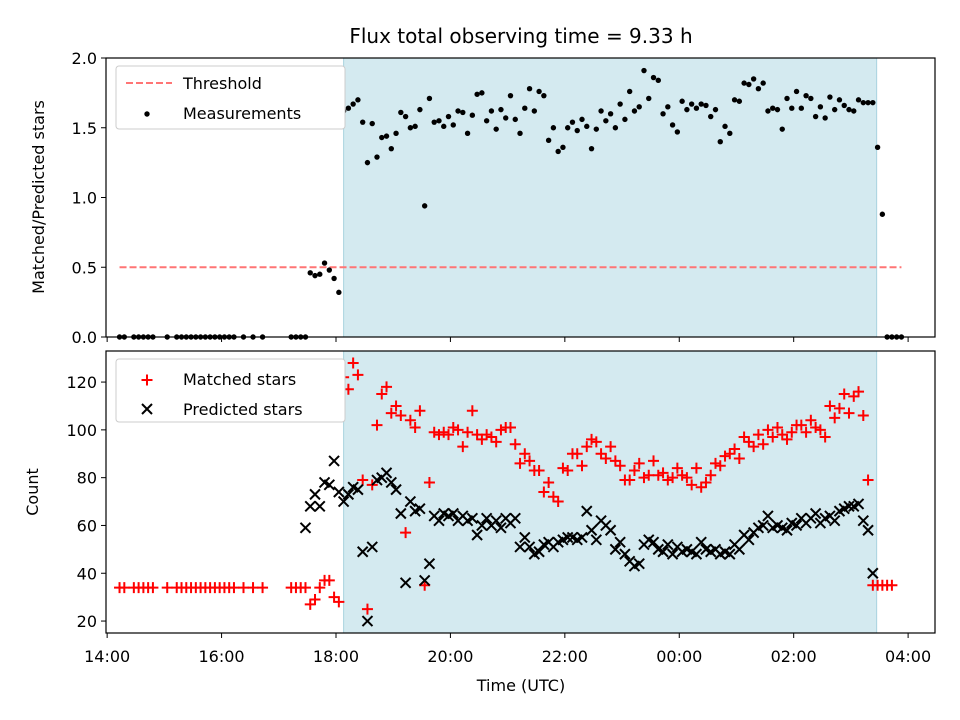 This screenshot has height=720, width=960. What do you see at coordinates (84, 267) in the screenshot?
I see `ratio-y-tick-label: 0.5` at bounding box center [84, 267].